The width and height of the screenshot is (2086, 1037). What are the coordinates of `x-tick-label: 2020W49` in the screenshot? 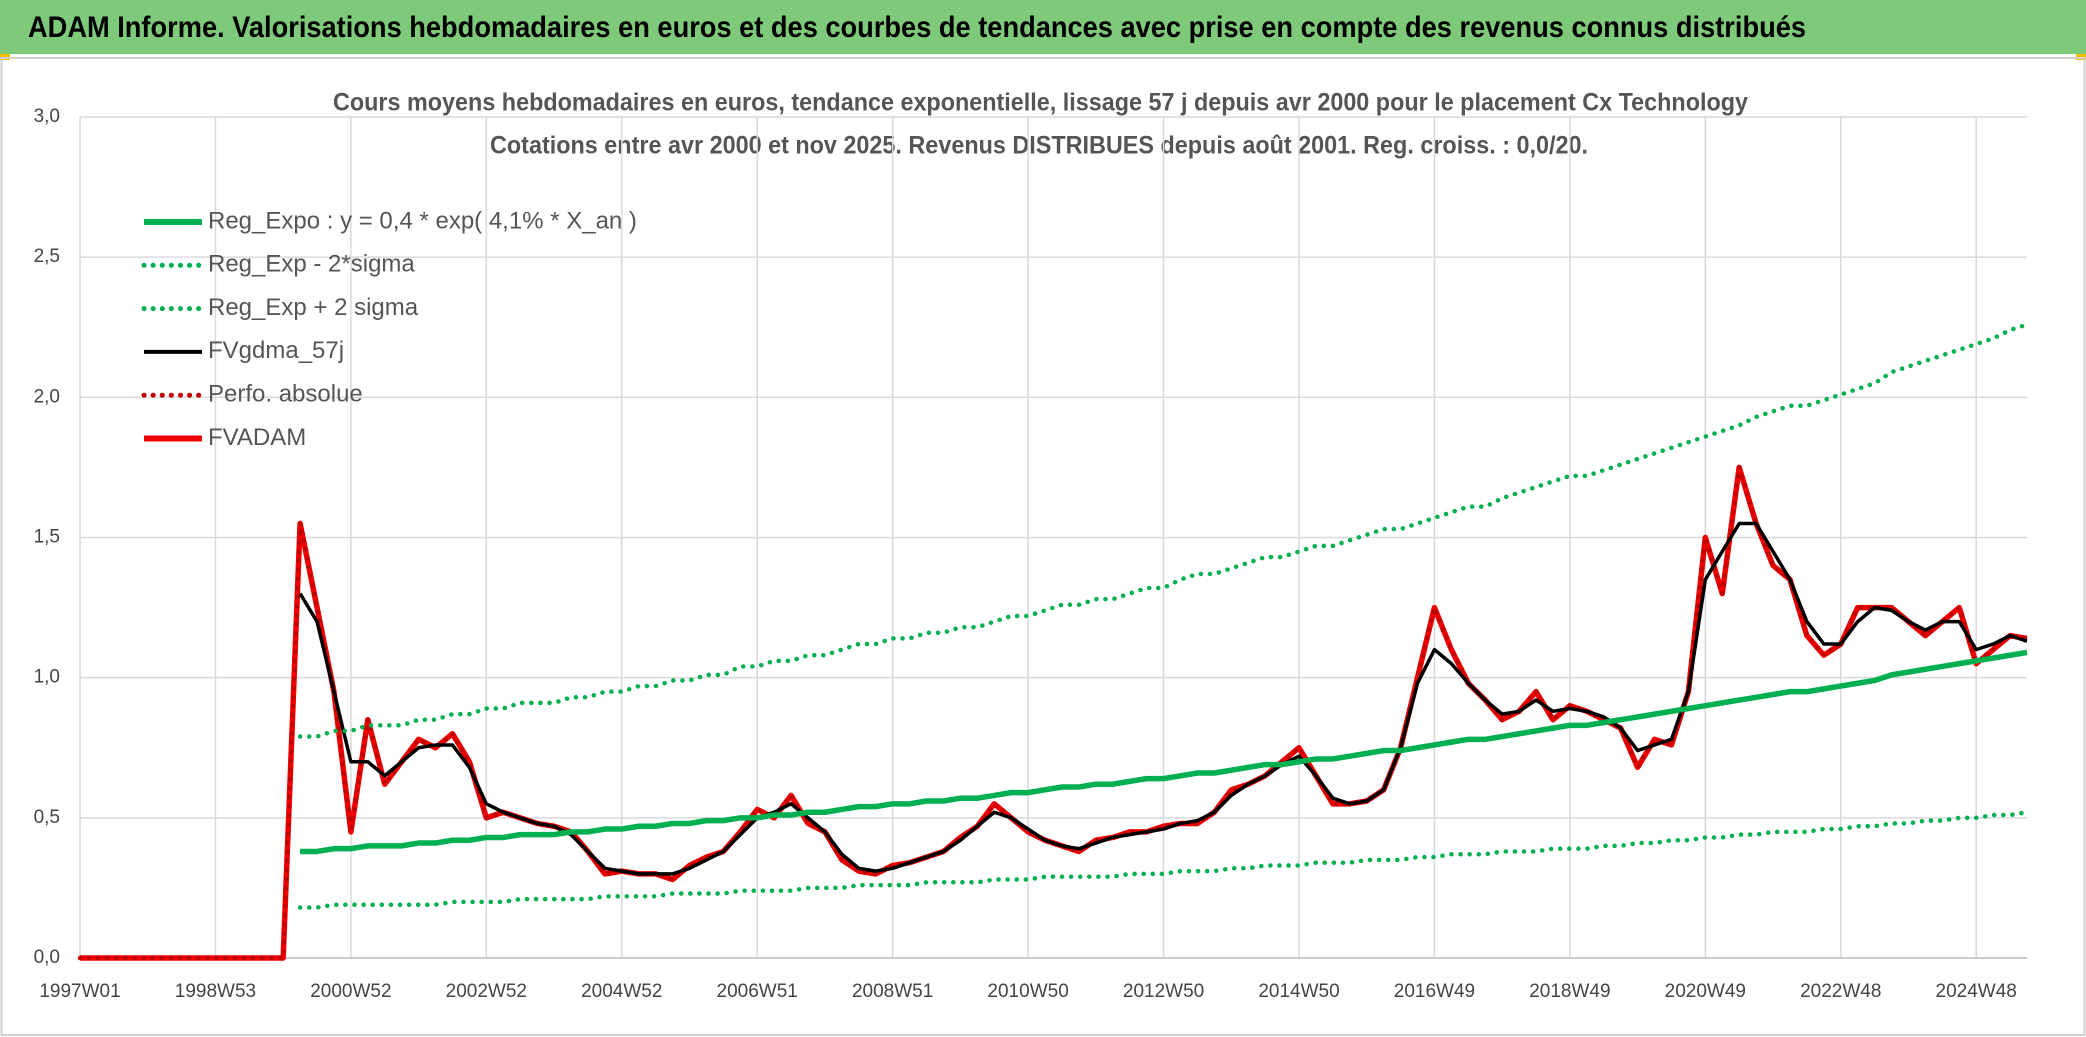 It's located at (1705, 991).